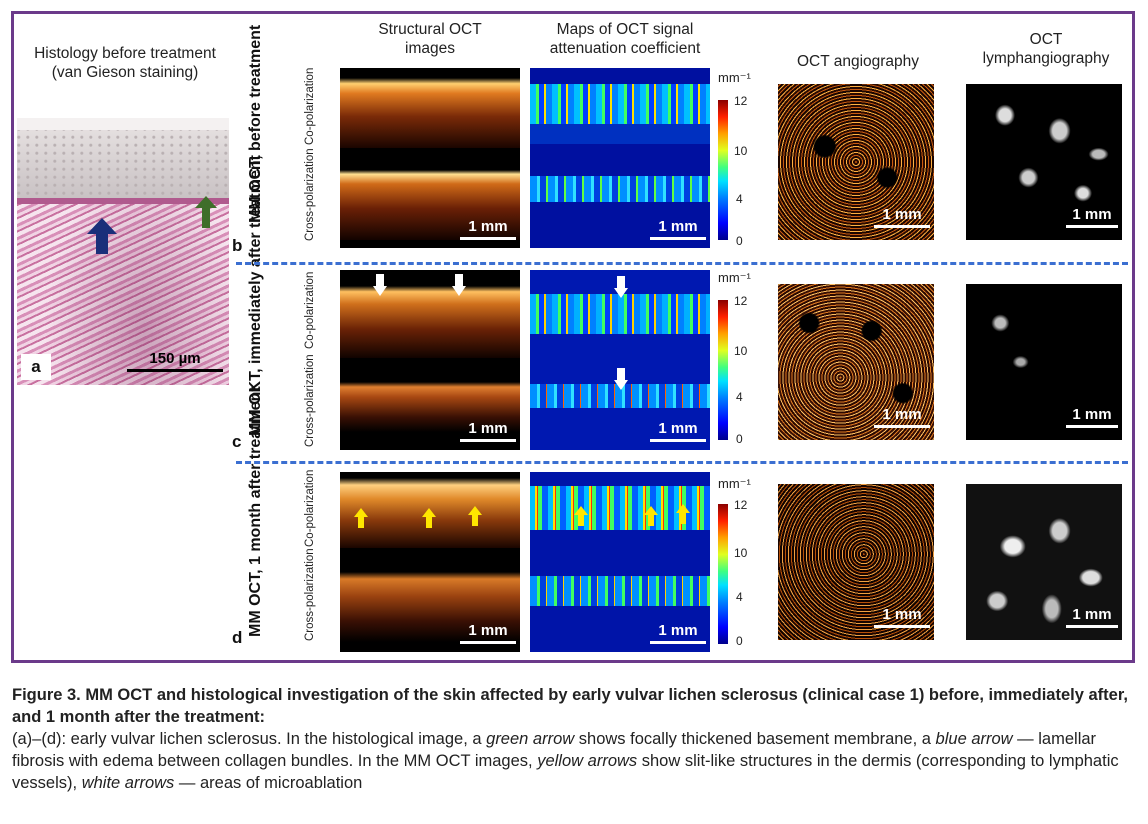  I want to click on polarization-label-co-b: Co-polarization, so click(310, 106).